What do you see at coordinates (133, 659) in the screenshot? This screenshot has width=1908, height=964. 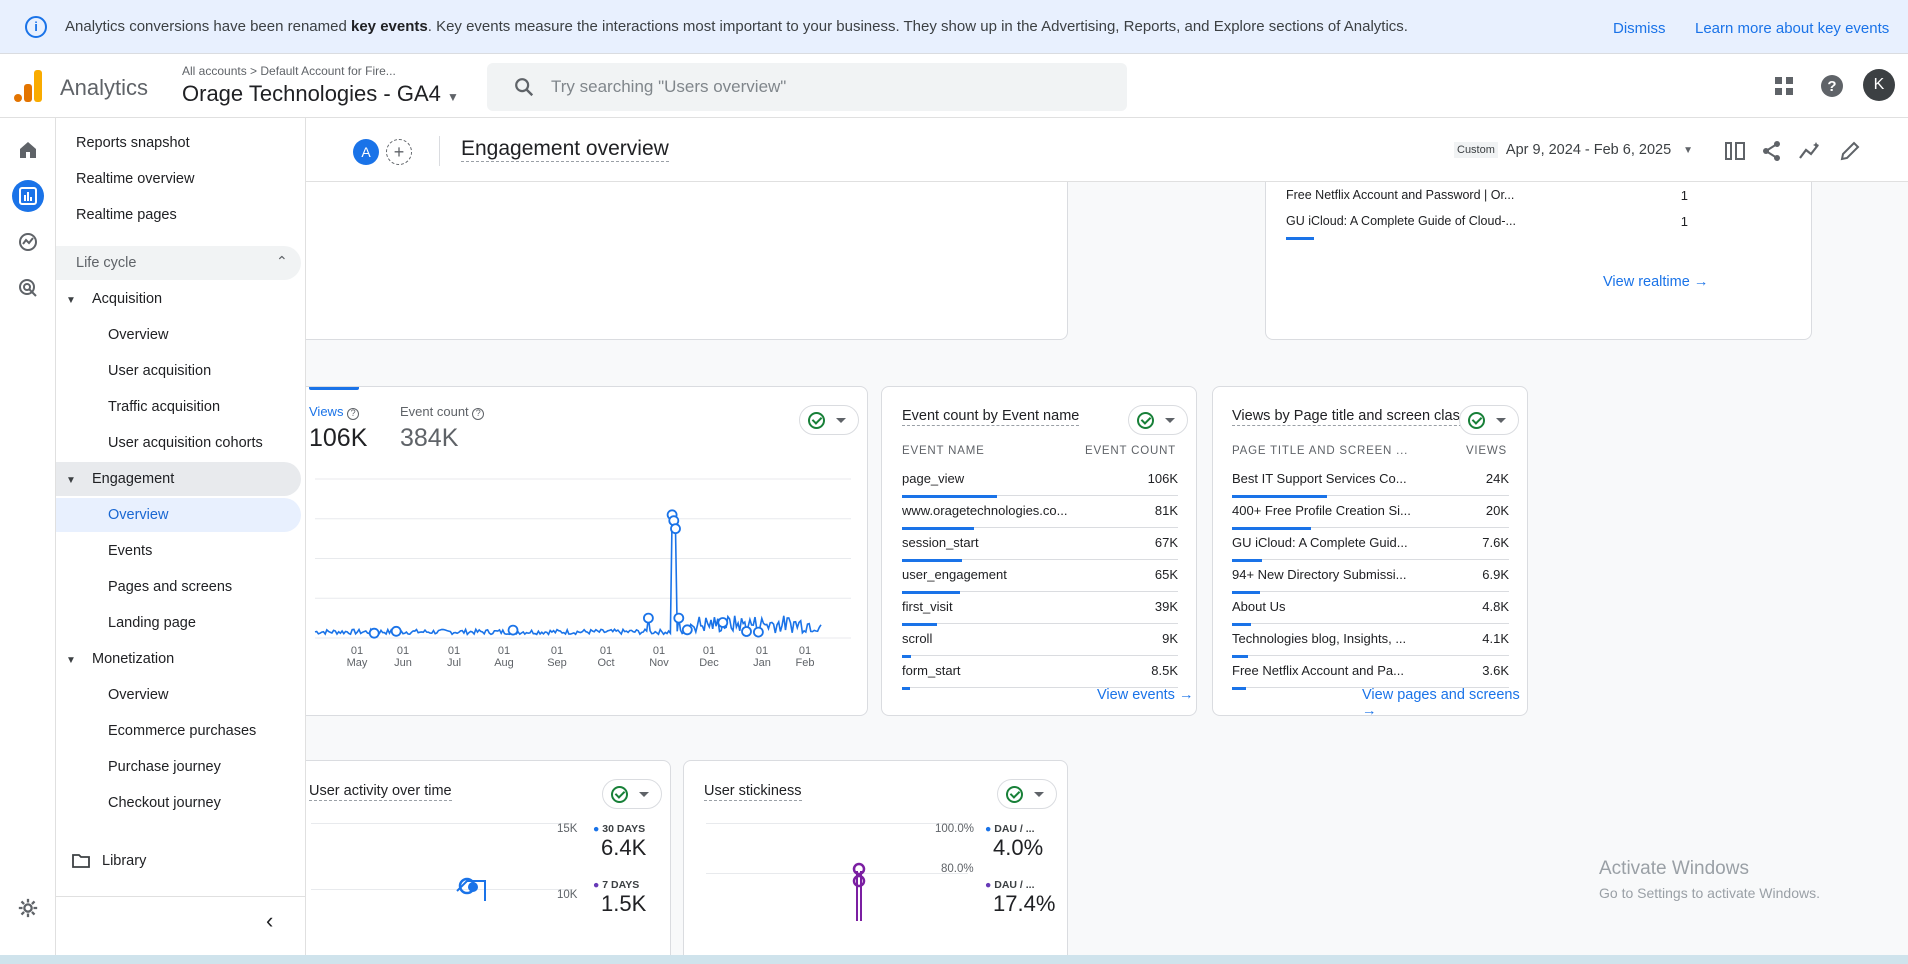 I see `nav-monetization: Monetization` at bounding box center [133, 659].